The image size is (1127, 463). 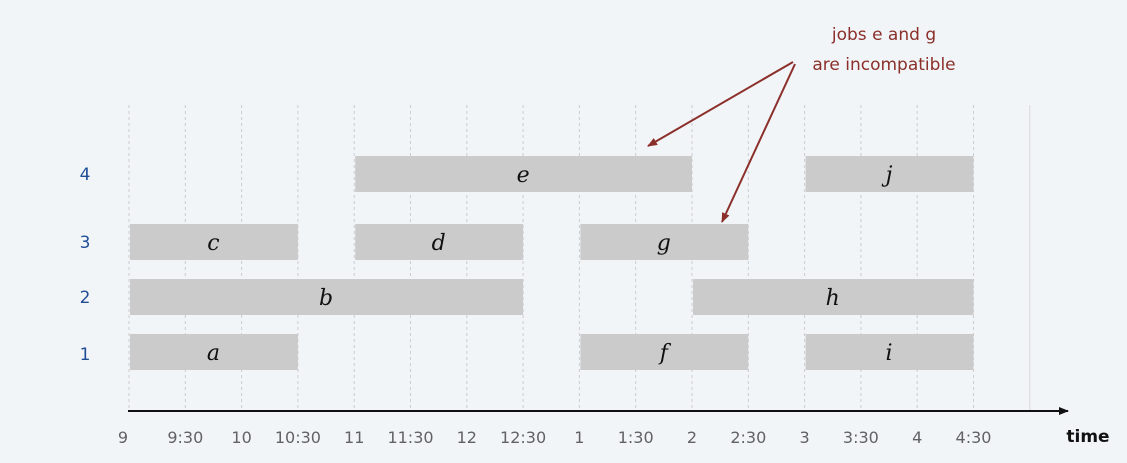 I want to click on job-bar-a, so click(x=214, y=352).